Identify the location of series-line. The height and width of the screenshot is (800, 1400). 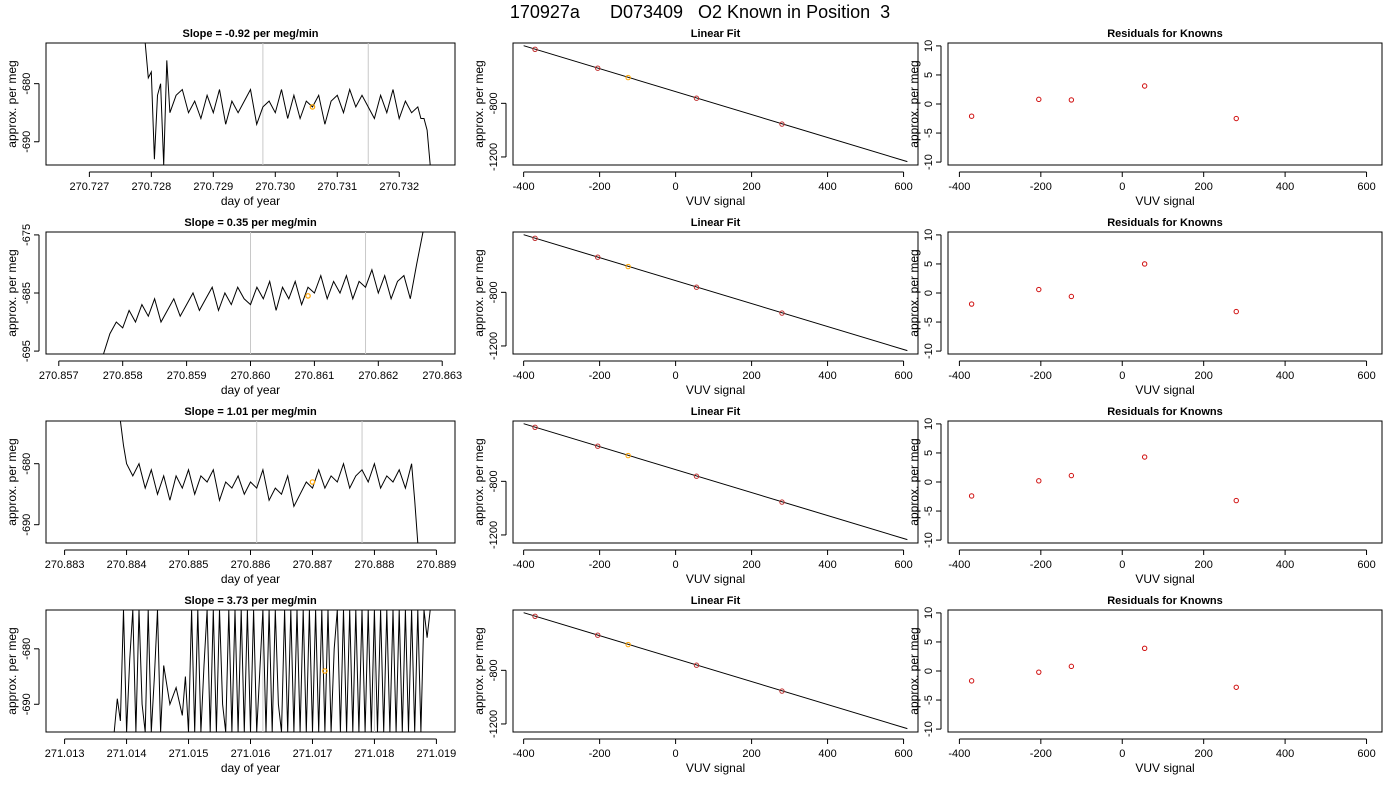
(287, 104).